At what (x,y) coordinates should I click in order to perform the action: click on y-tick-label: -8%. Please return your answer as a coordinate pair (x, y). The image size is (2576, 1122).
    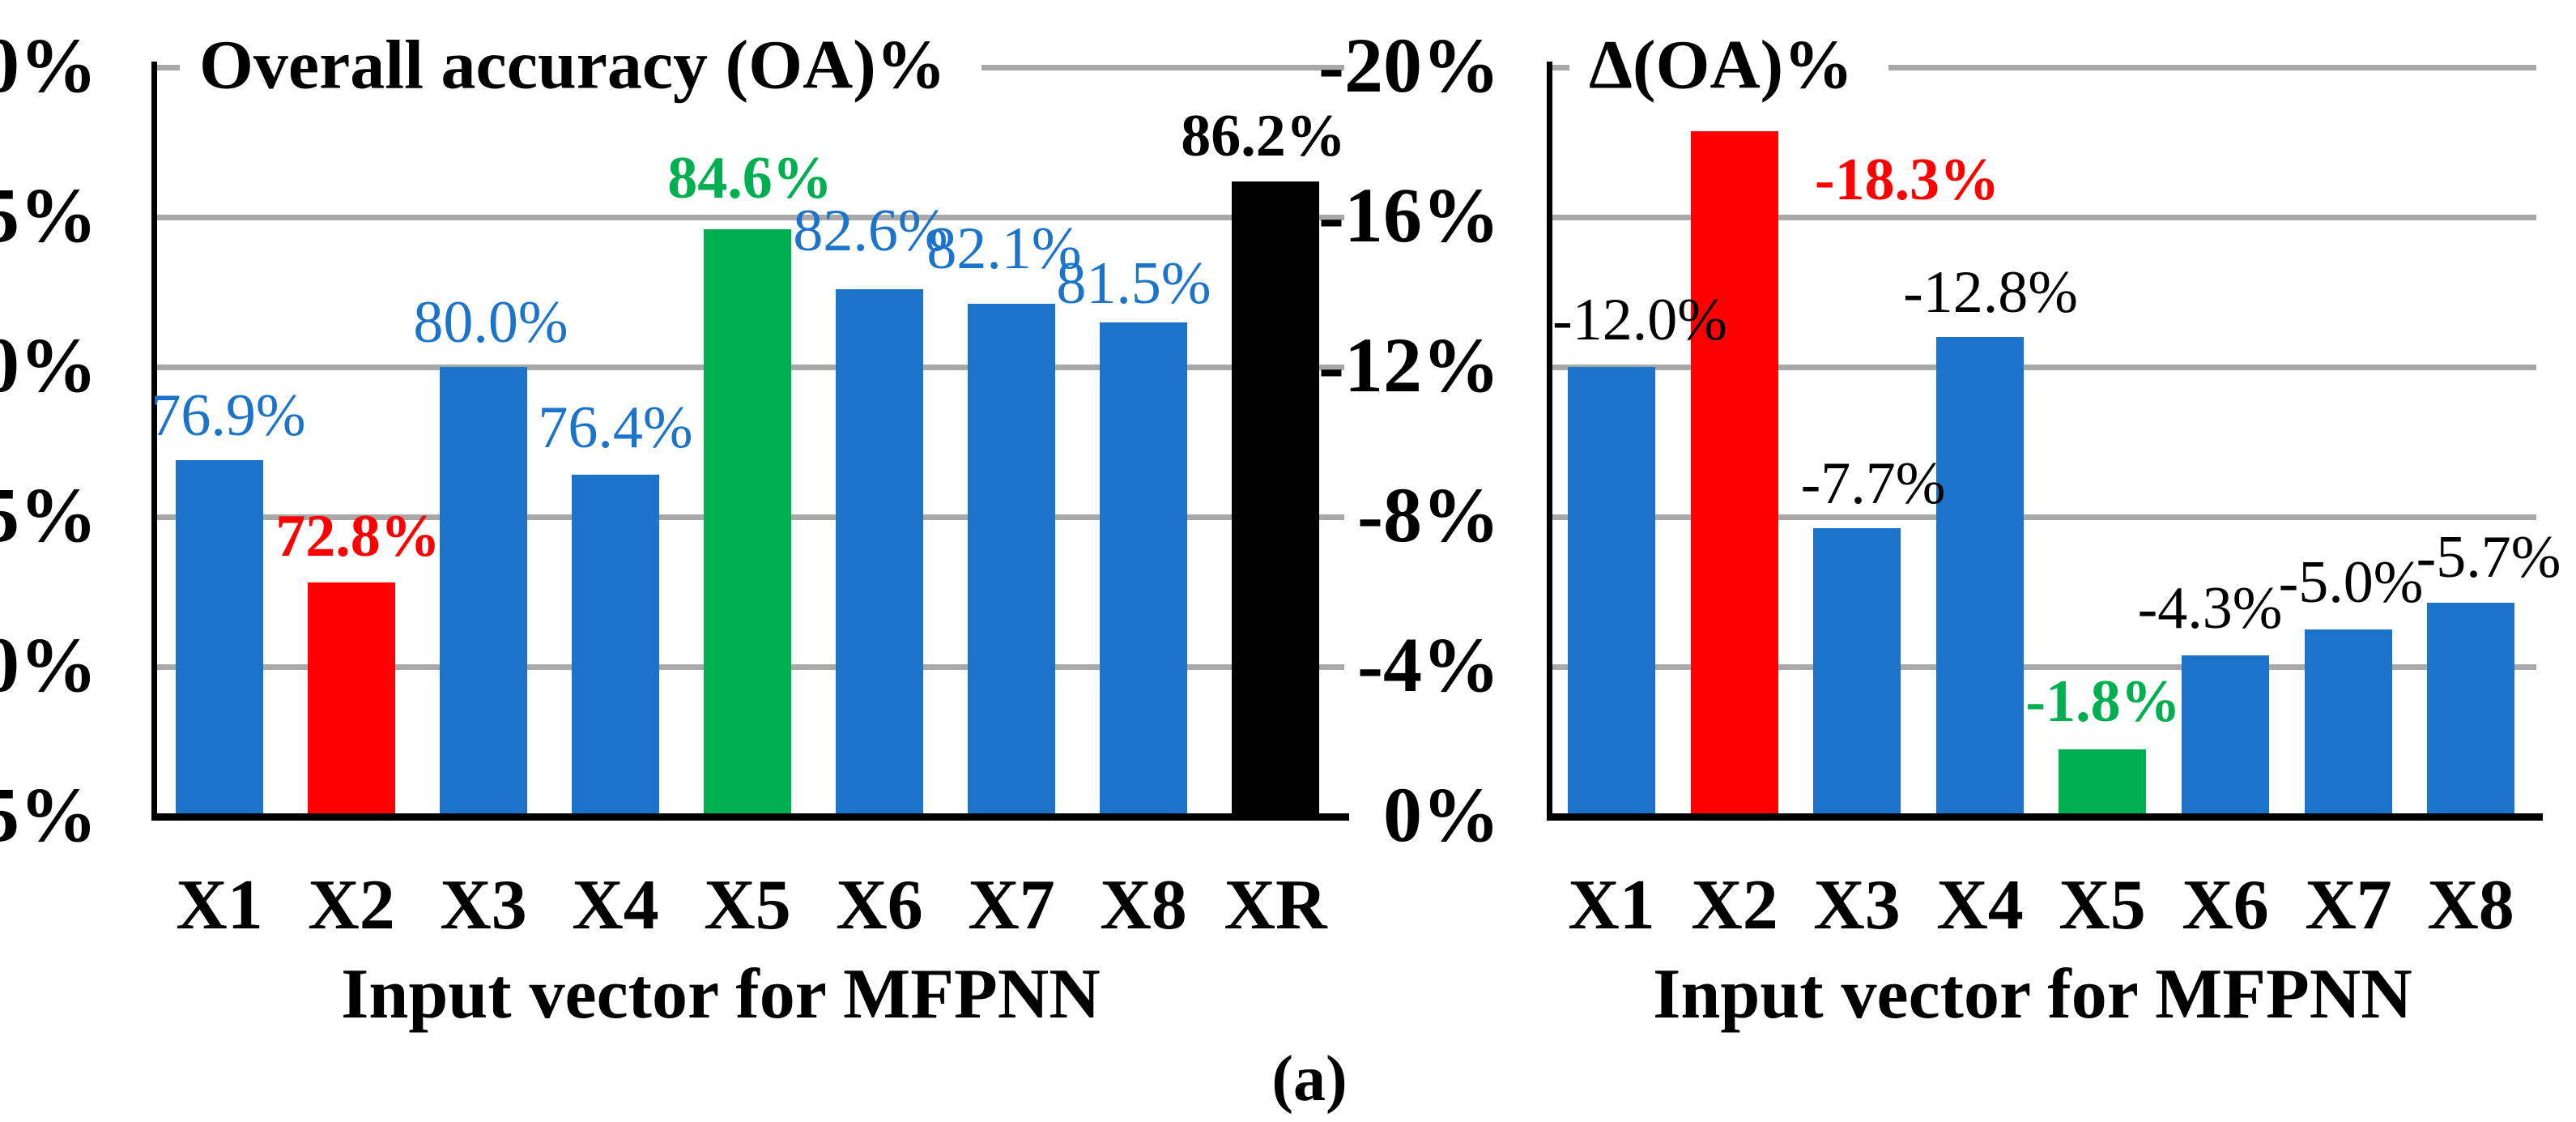
    Looking at the image, I should click on (1428, 515).